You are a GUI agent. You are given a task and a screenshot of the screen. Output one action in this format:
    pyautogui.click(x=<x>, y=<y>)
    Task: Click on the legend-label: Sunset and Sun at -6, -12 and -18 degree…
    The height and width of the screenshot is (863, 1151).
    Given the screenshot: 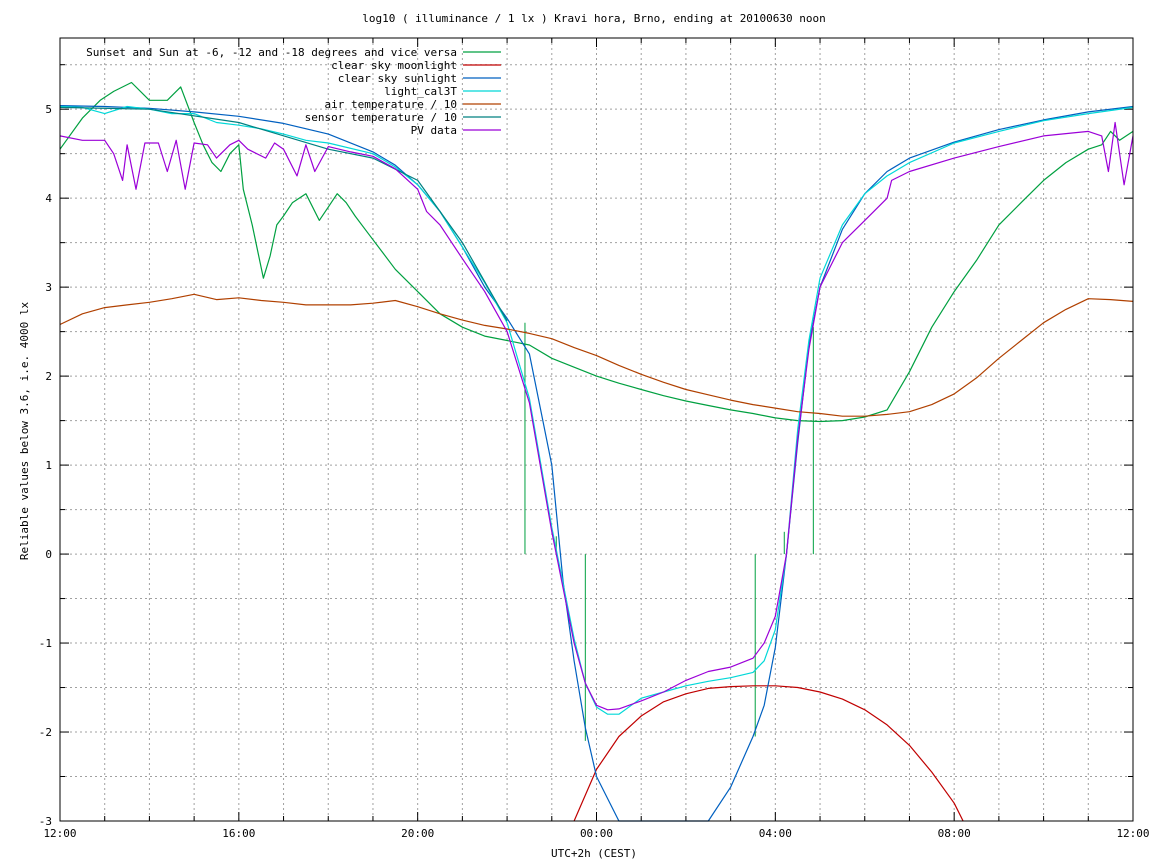 What is the action you would take?
    pyautogui.click(x=271, y=52)
    